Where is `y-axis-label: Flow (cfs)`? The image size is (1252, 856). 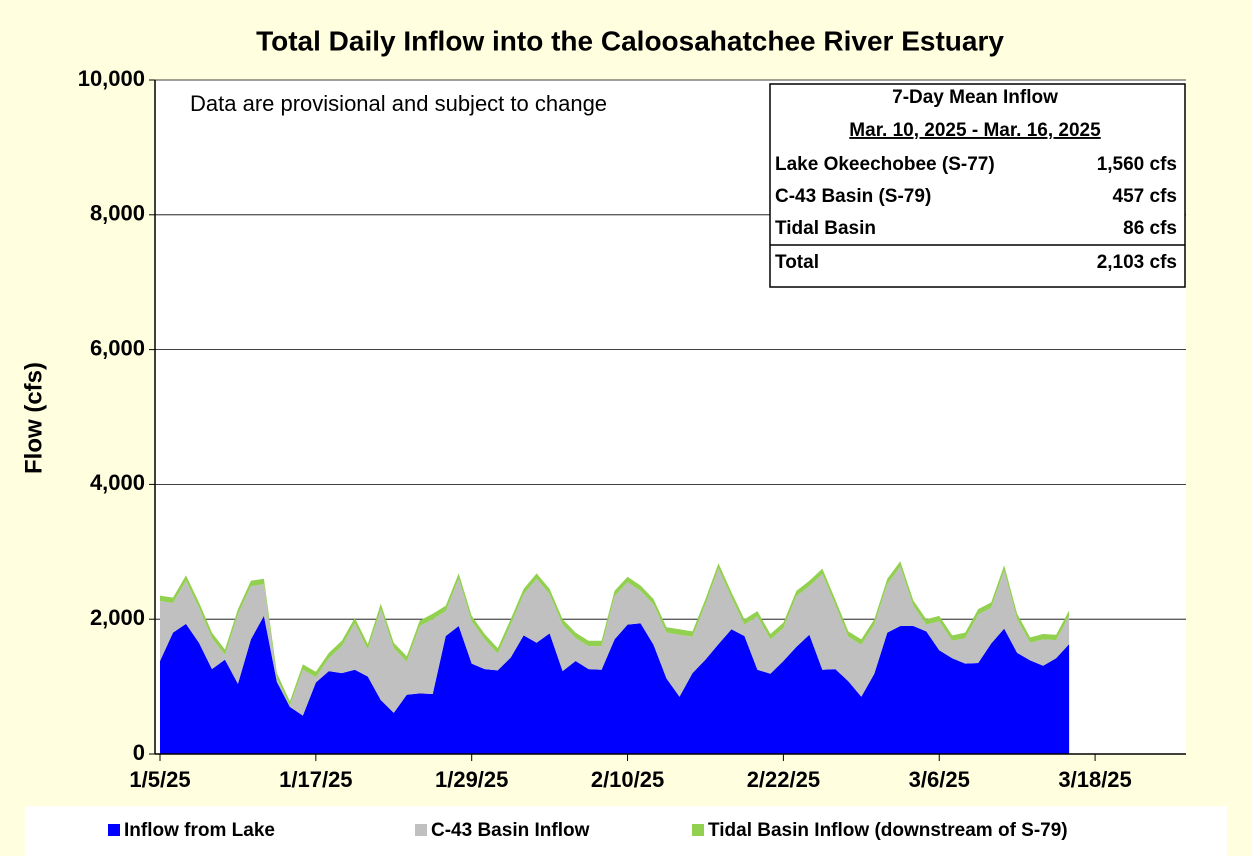 y-axis-label: Flow (cfs) is located at coordinates (33, 418).